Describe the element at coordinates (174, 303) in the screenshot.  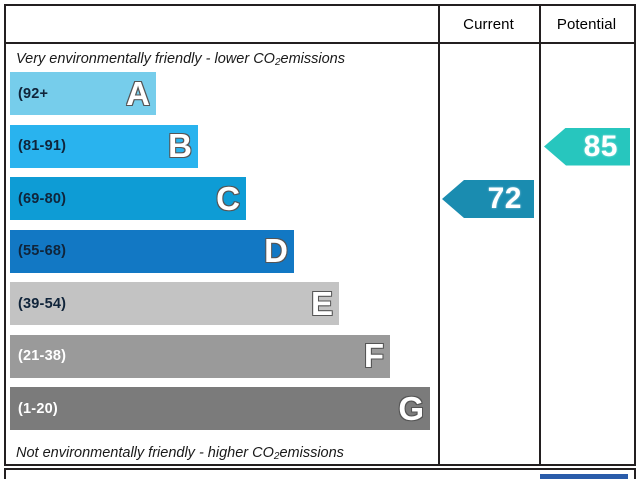
I see `rating-band-e: (39-54) E` at that location.